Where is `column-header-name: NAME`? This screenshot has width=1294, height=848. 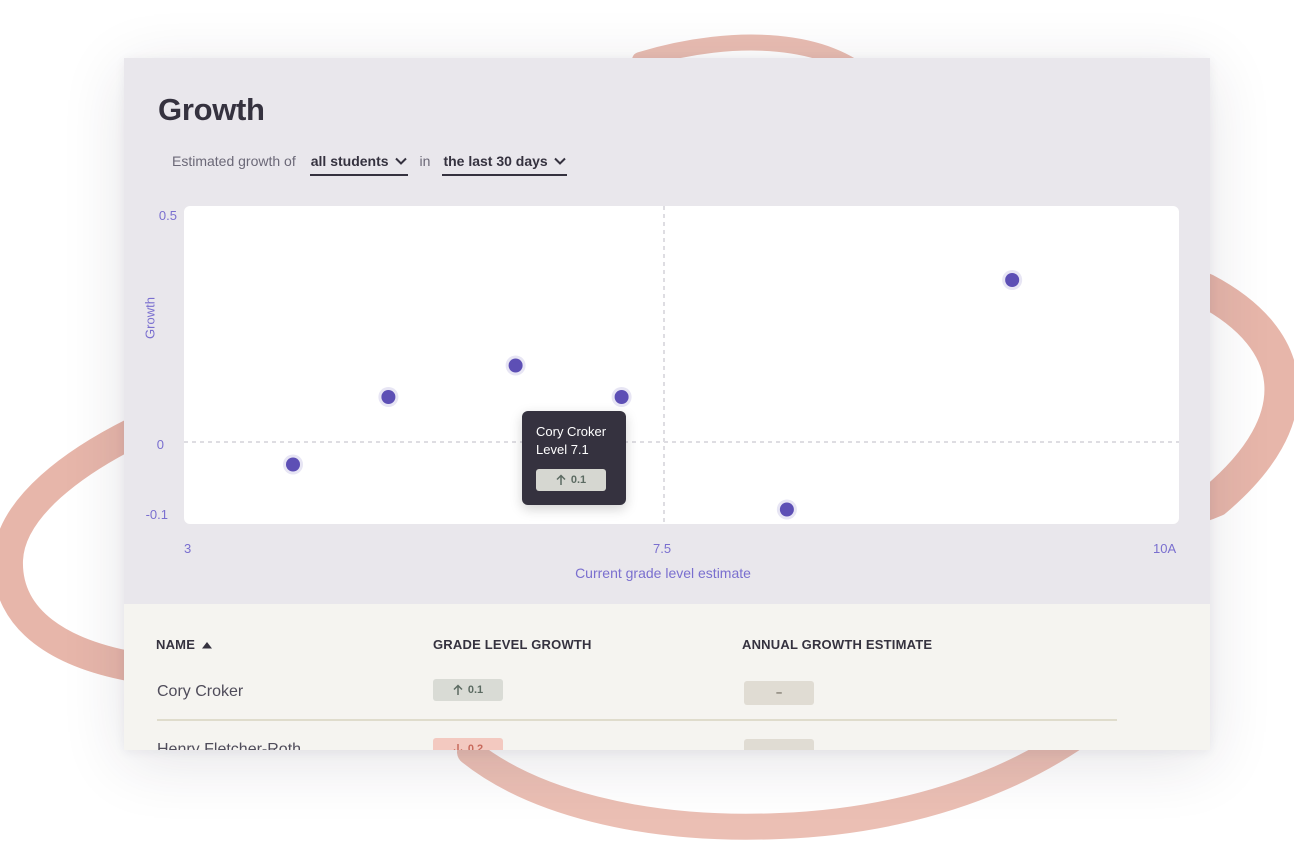
column-header-name: NAME is located at coordinates (184, 644).